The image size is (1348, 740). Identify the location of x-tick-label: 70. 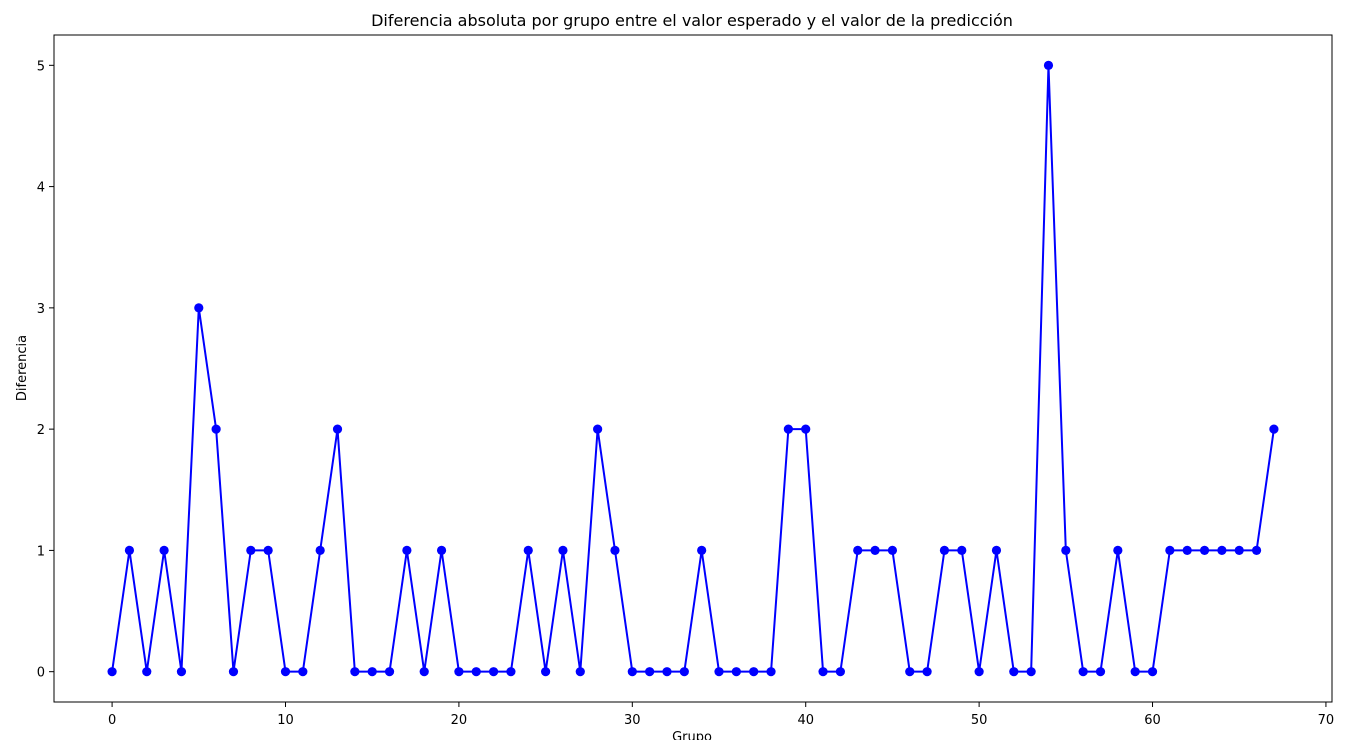
(1326, 720).